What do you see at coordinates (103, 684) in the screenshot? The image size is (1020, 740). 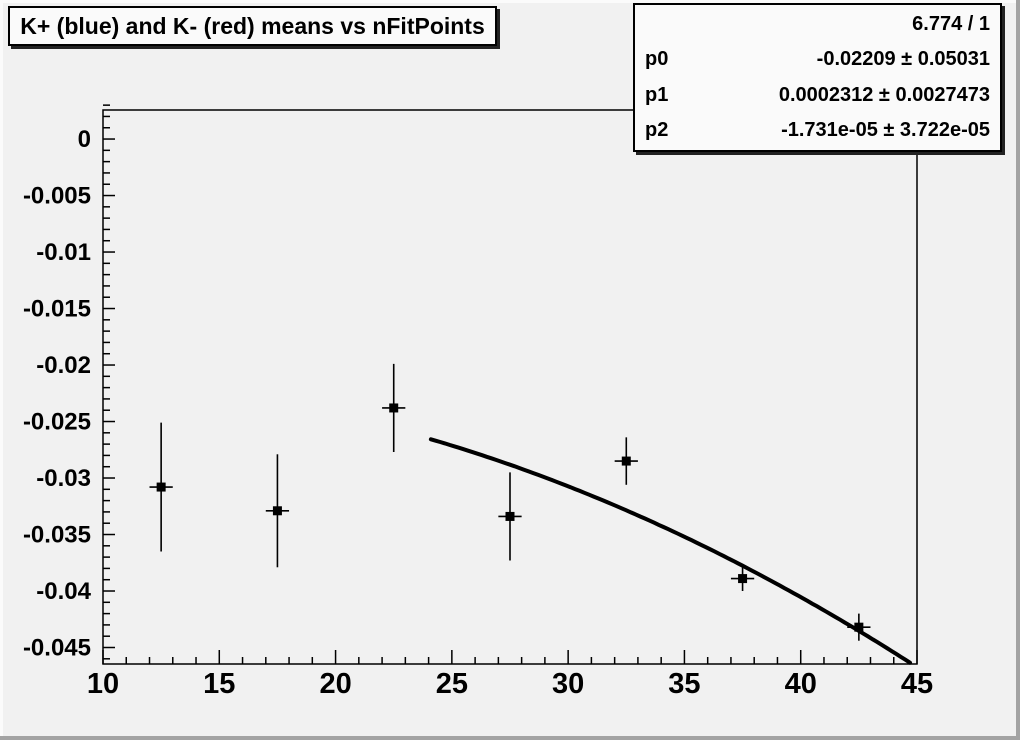 I see `x-tick-label: 10` at bounding box center [103, 684].